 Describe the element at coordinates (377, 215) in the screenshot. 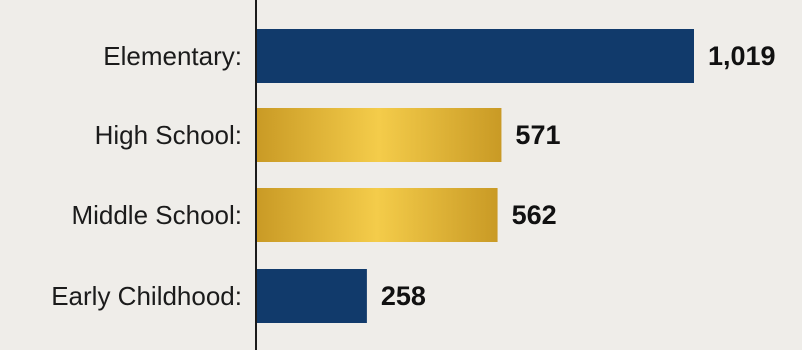

I see `bar-middle-school` at that location.